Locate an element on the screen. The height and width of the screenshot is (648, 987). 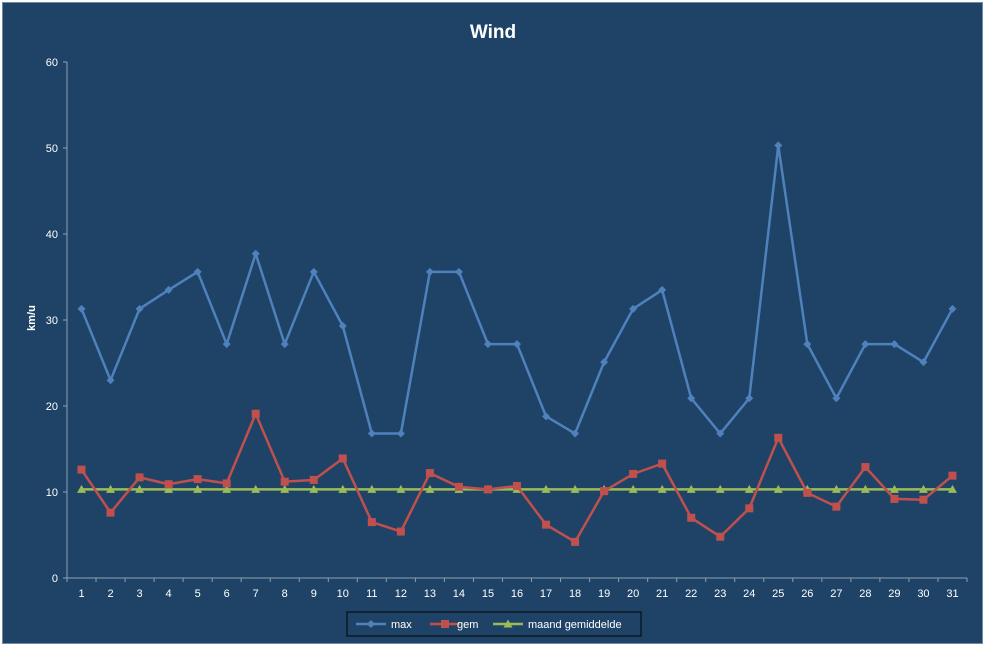
x-tick-label: 14 is located at coordinates (459, 594).